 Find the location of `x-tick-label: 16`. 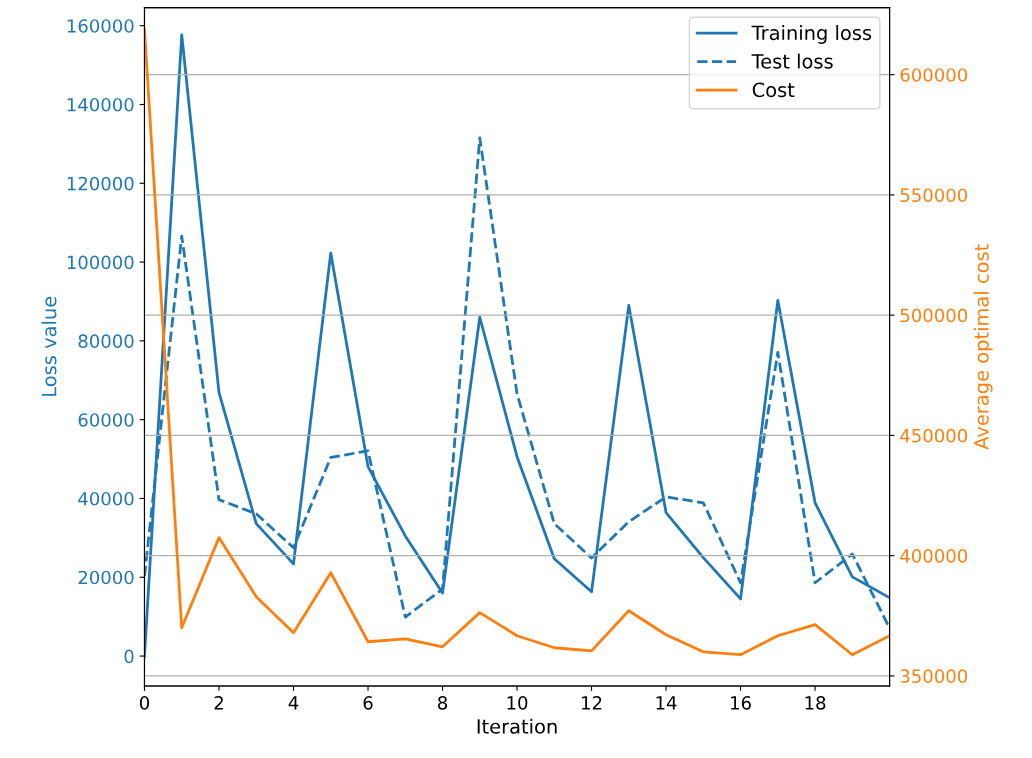

x-tick-label: 16 is located at coordinates (741, 703).